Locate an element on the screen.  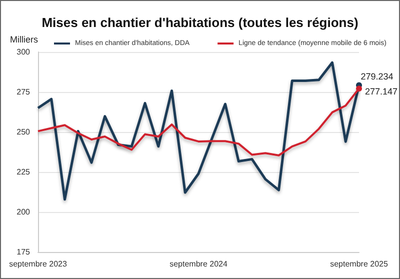
y-tick-label: 300 is located at coordinates (23, 52).